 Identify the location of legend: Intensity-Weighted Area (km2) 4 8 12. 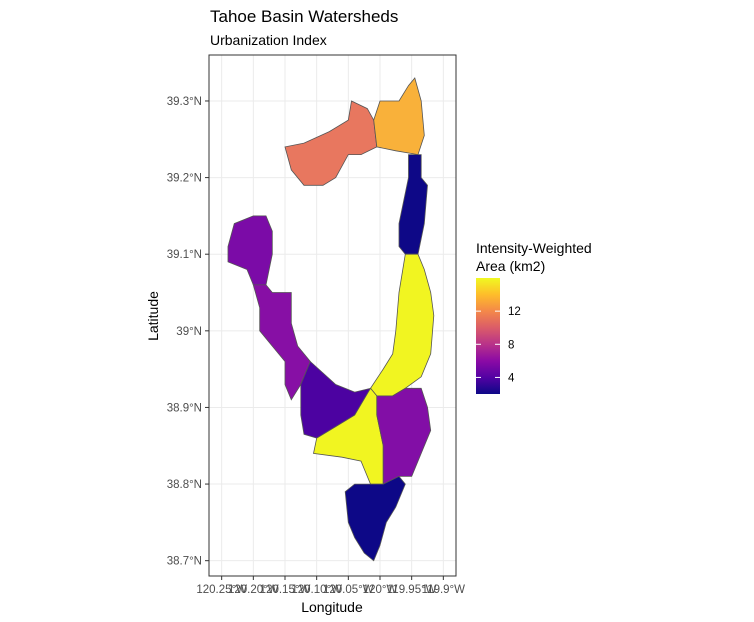
(534, 317).